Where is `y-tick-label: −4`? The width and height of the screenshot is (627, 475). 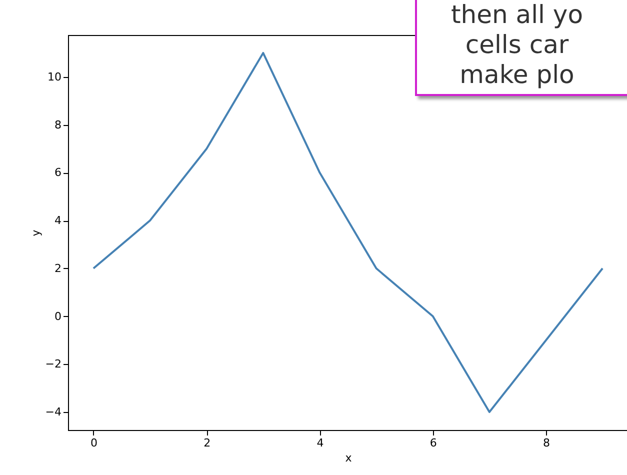 y-tick-label: −4 is located at coordinates (53, 412).